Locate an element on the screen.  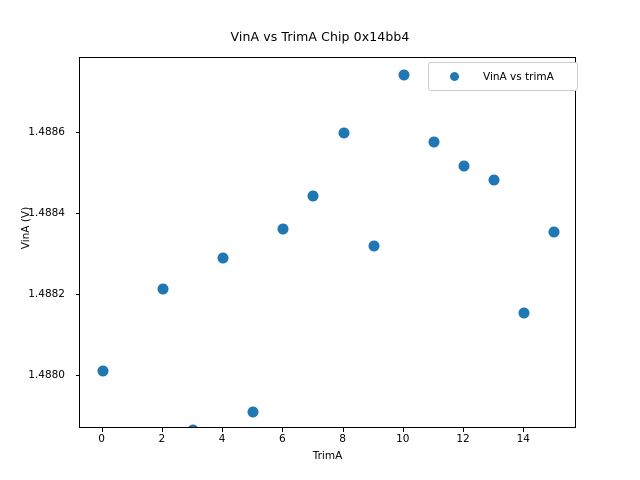
x-axis-tick-label: 6 is located at coordinates (282, 439).